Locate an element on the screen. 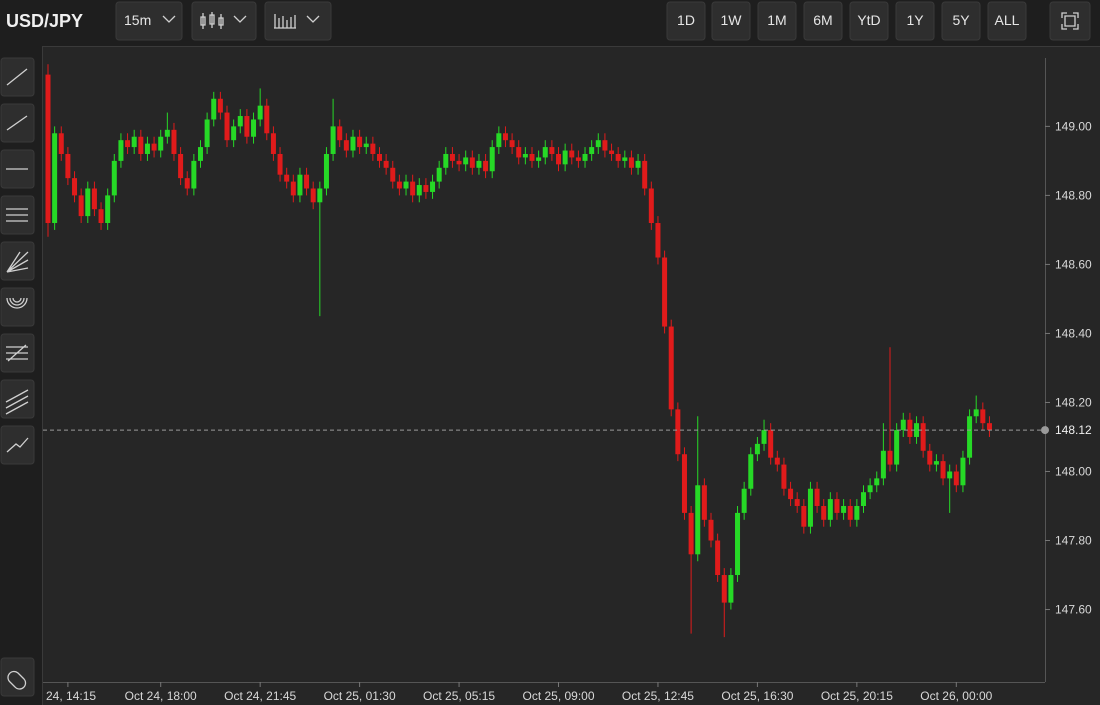 The width and height of the screenshot is (1100, 705). range-label: 1M is located at coordinates (776, 20).